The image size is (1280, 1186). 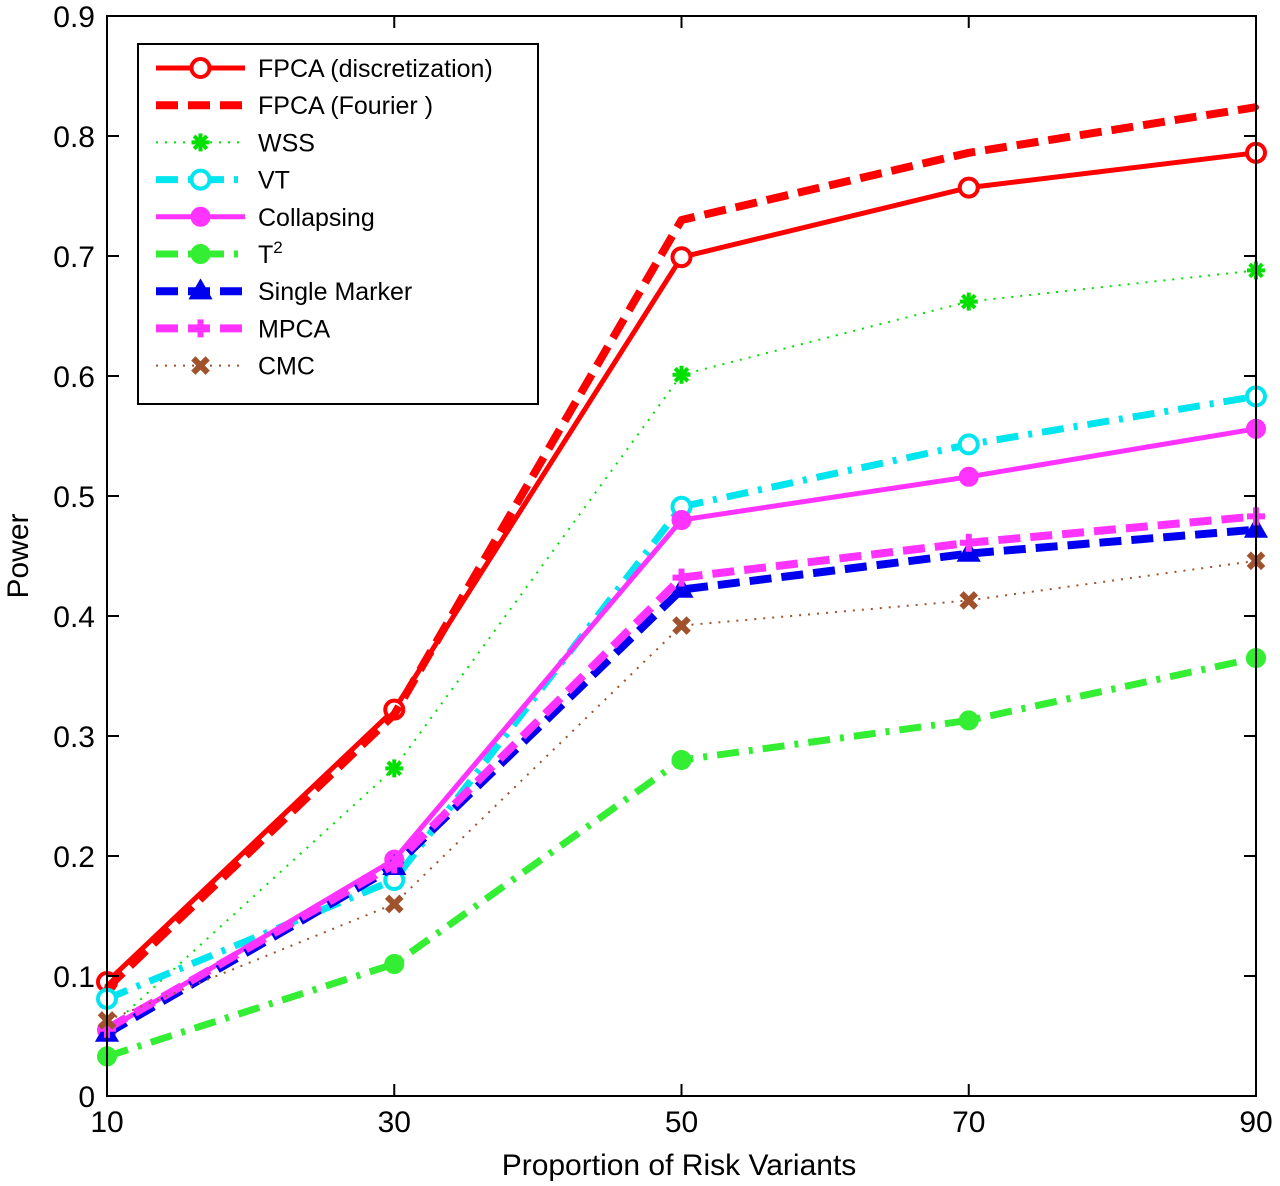 What do you see at coordinates (1255, 1122) in the screenshot?
I see `x-tick-label: 90` at bounding box center [1255, 1122].